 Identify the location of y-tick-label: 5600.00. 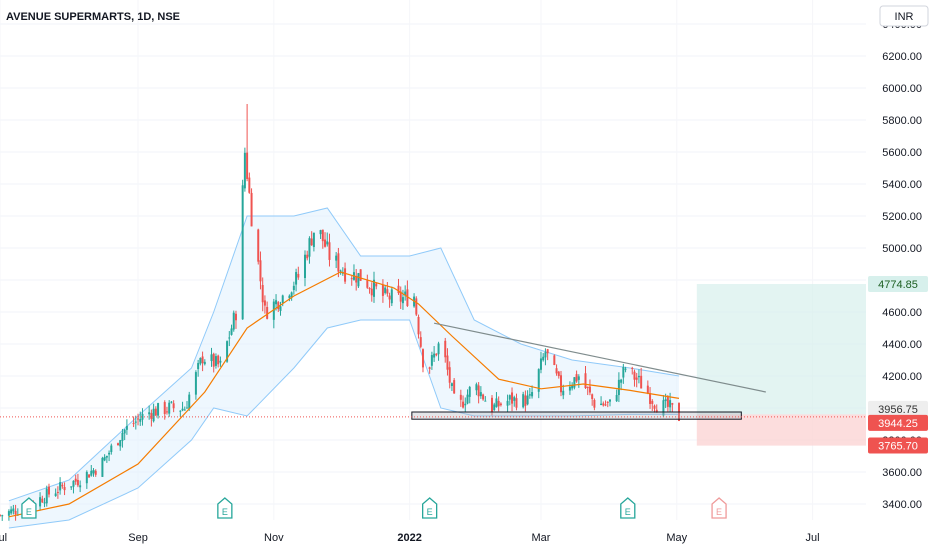
(902, 153).